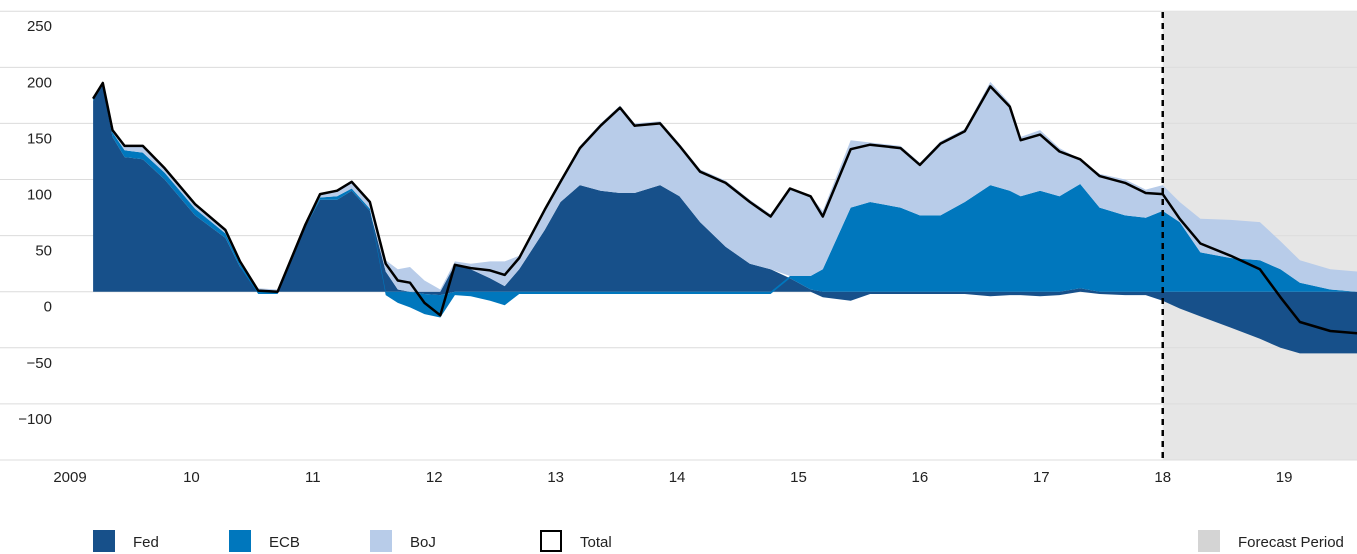 The image size is (1357, 554). Describe the element at coordinates (1291, 542) in the screenshot. I see `legend-label: Forecast Period` at that location.